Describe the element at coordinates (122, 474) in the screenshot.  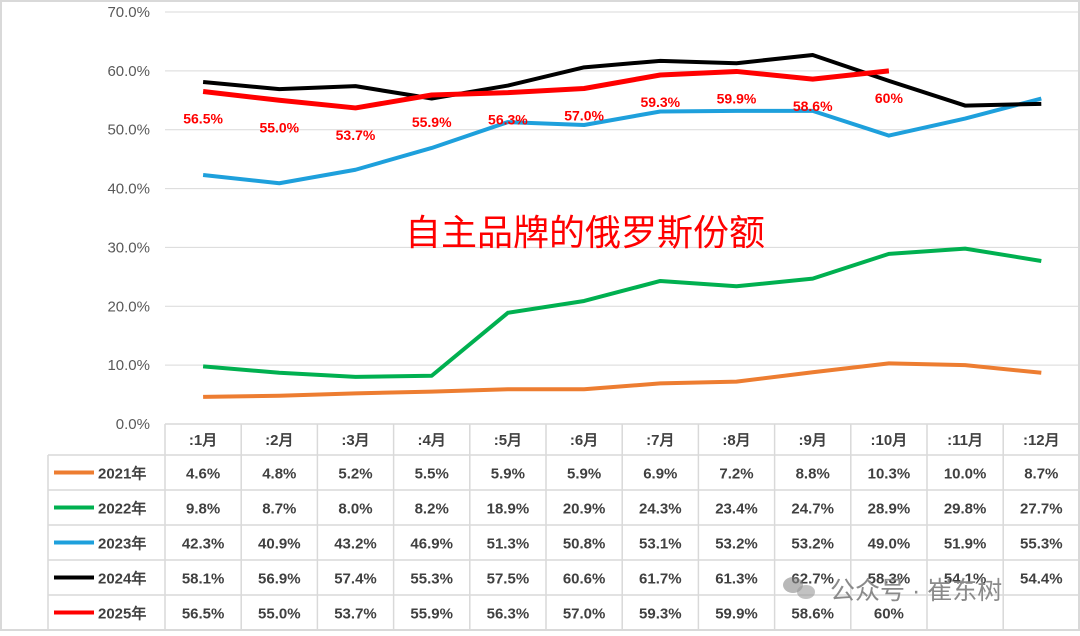
I see `legend-label: 2021年` at that location.